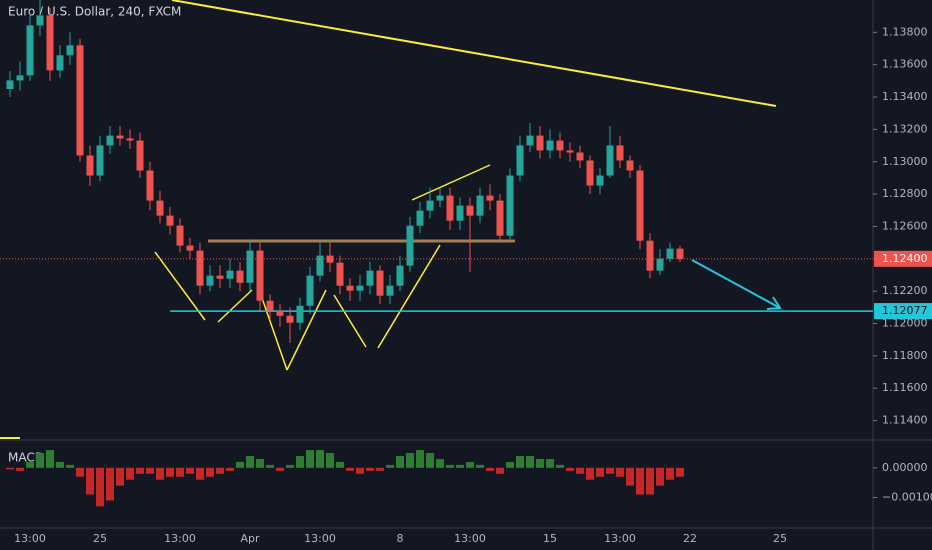 The width and height of the screenshot is (932, 550). I want to click on level-label: 1.12077, so click(905, 310).